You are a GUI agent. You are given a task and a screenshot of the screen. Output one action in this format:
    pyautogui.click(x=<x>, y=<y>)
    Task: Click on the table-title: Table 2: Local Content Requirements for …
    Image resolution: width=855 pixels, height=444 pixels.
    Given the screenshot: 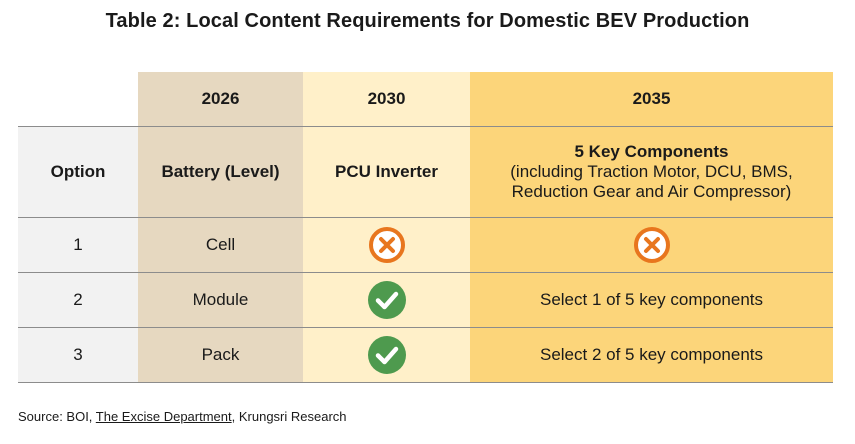 What is the action you would take?
    pyautogui.click(x=427, y=21)
    